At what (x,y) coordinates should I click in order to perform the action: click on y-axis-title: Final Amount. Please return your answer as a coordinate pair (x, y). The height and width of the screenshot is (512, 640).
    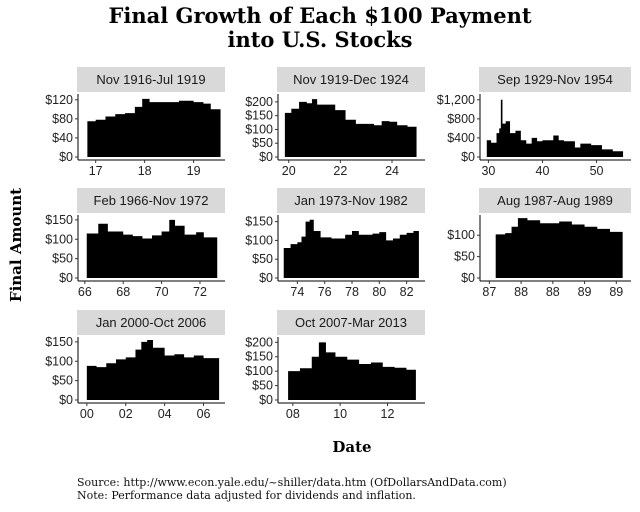
    Looking at the image, I should click on (16, 245).